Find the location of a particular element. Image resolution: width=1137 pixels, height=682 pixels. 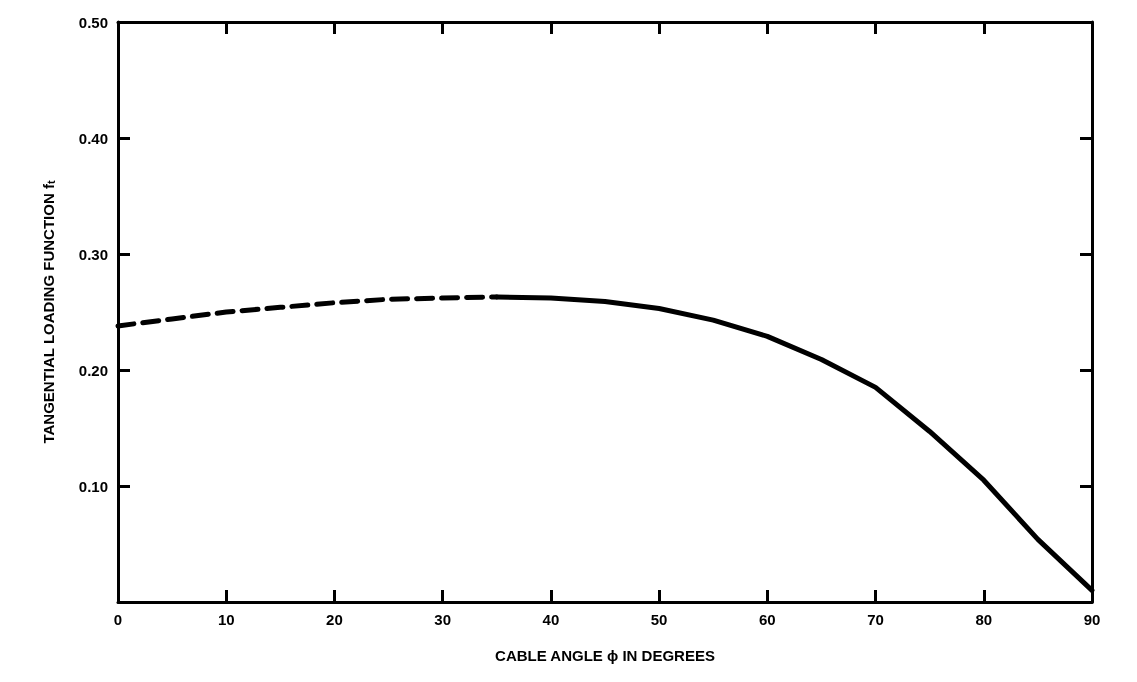

y-tick-label: 0.10 is located at coordinates (93, 486).